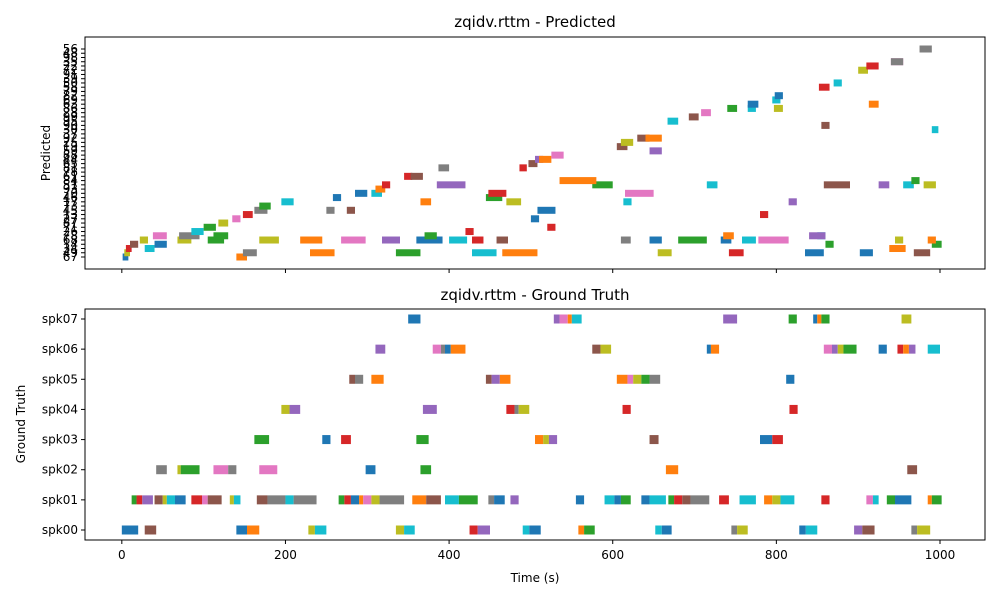  What do you see at coordinates (70, 96) in the screenshot?
I see `predicted-ytick-label: 82` at bounding box center [70, 96].